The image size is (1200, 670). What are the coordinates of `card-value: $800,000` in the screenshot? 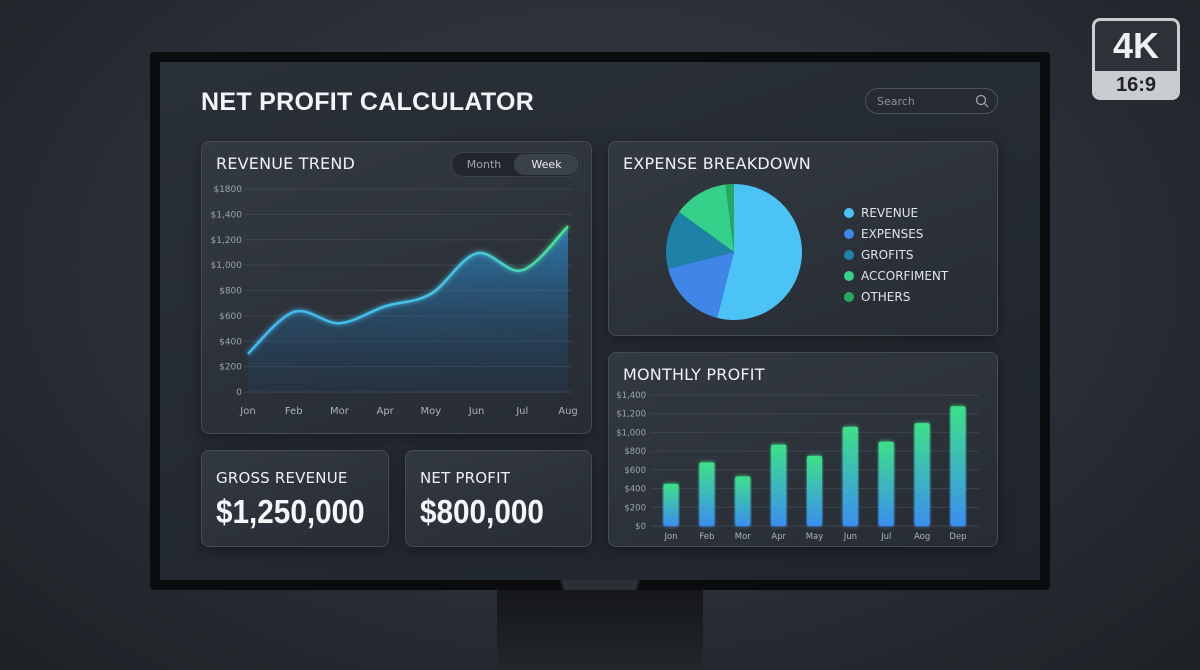 It's located at (482, 511).